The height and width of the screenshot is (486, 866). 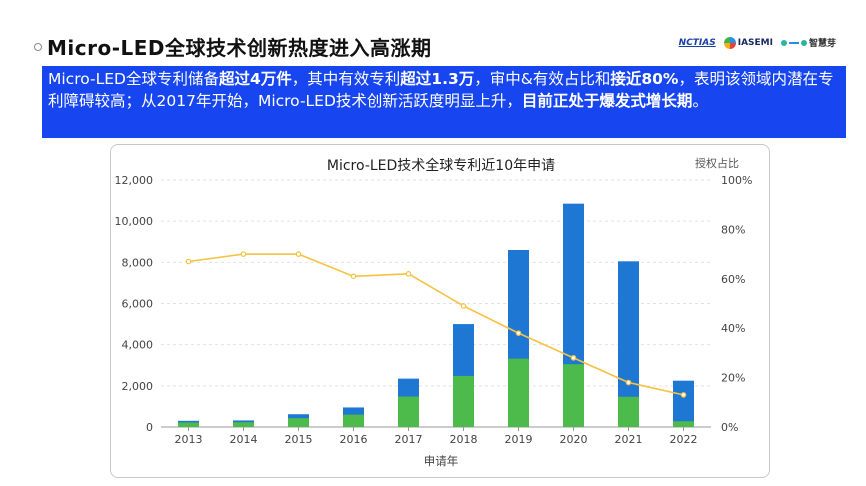 I want to click on iasemi-mark-icon, so click(x=729, y=42).